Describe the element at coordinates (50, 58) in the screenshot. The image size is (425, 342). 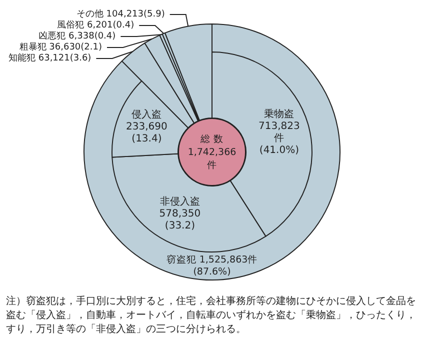
I see `slice-label: 知能犯 63,121(3.6)` at that location.